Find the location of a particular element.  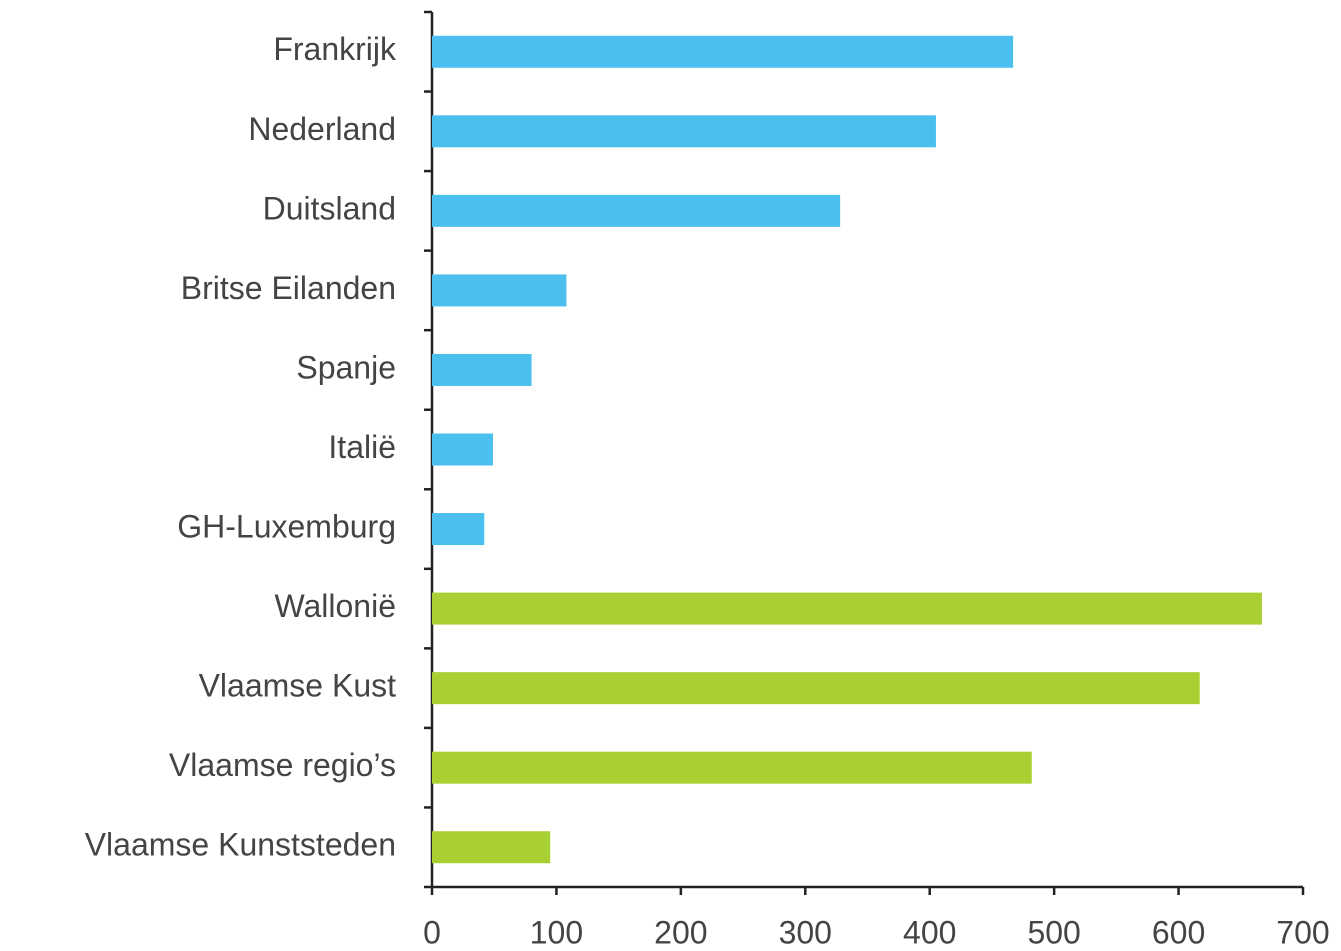

y-tick-label: GH-Luxemburg is located at coordinates (286, 526).